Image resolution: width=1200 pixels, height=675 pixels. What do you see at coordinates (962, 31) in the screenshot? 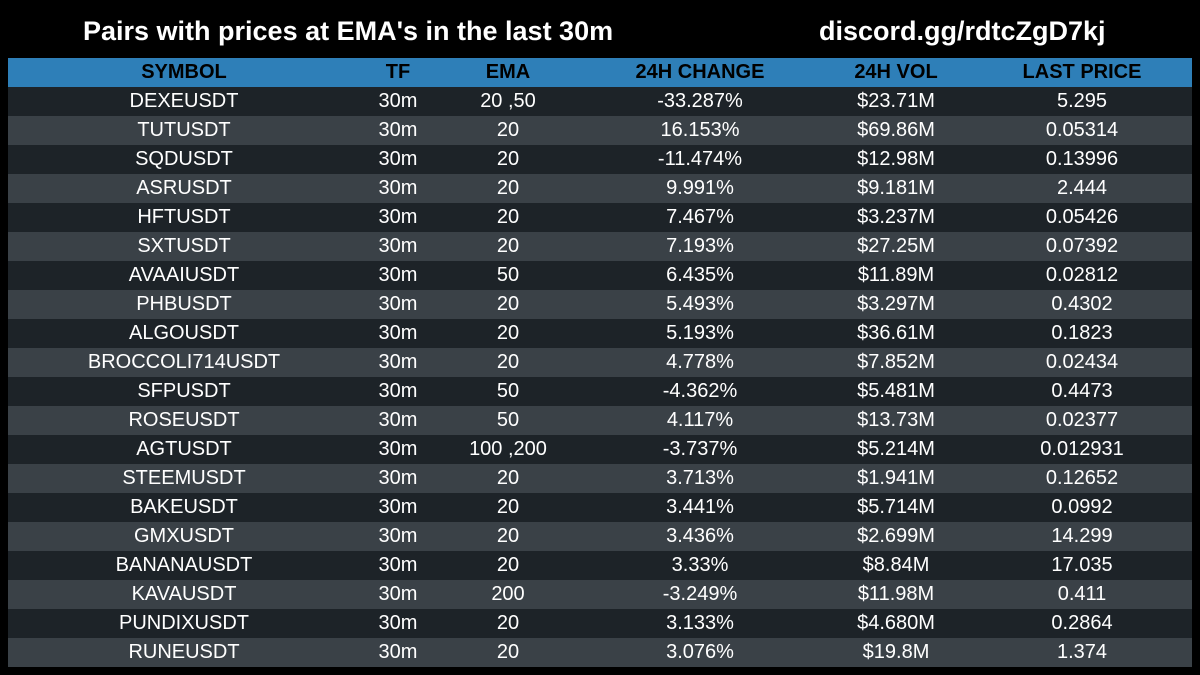
I see `discord-link: discord.gg/rdtcZgD7kj` at bounding box center [962, 31].